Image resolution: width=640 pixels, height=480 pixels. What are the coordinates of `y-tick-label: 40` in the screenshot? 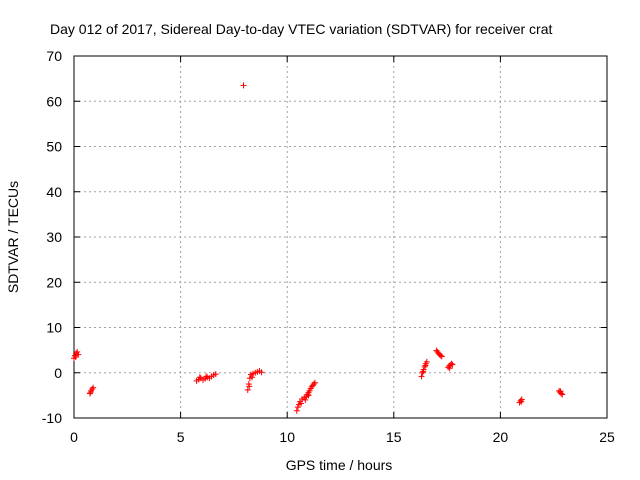 It's located at (54, 192).